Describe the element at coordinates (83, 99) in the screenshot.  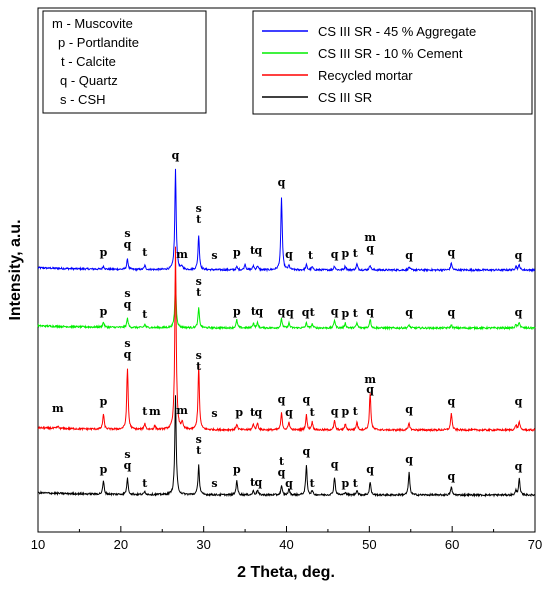
I see `phase-legend-entry: s - CSH` at that location.